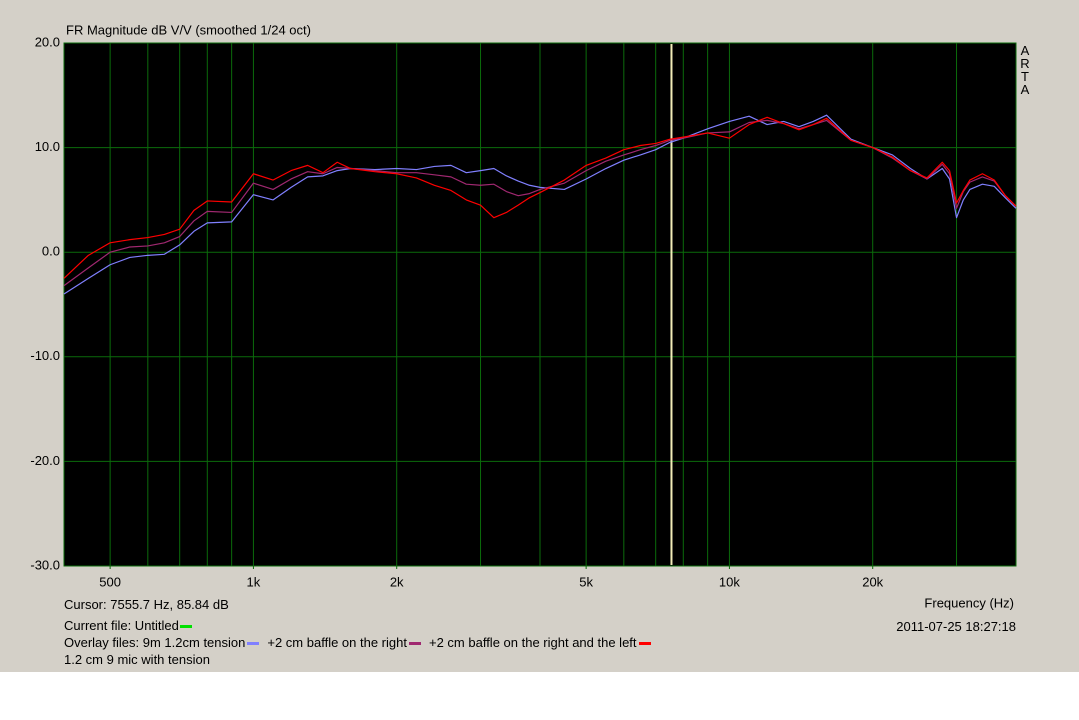 This screenshot has width=1079, height=720. I want to click on chart-title: FR Magnitude dB V/V (smoothed 1/24 oct), so click(188, 29).